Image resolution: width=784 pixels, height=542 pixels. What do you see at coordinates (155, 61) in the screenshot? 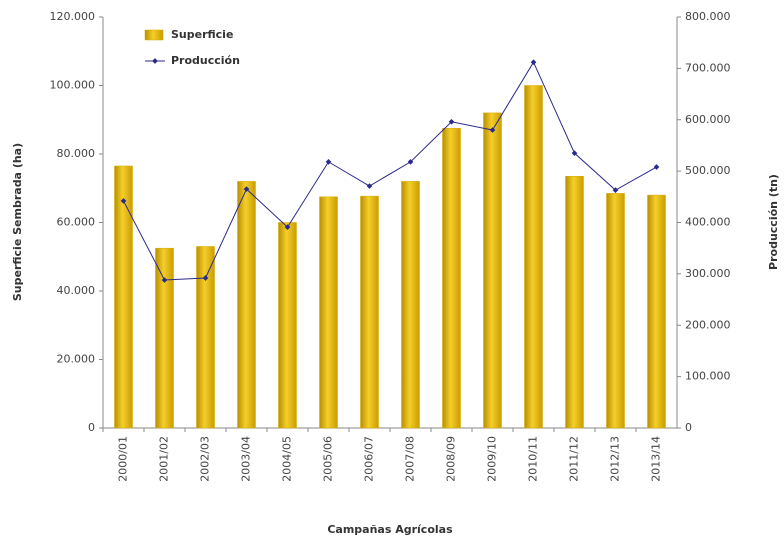
I see `legend-marker` at bounding box center [155, 61].